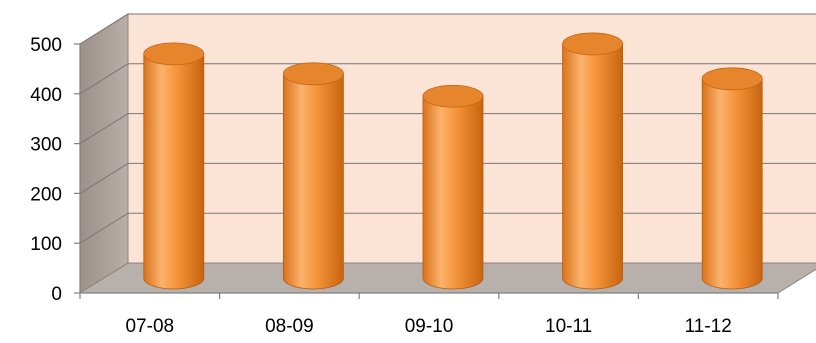  What do you see at coordinates (46, 45) in the screenshot?
I see `y-tick-label: 500` at bounding box center [46, 45].